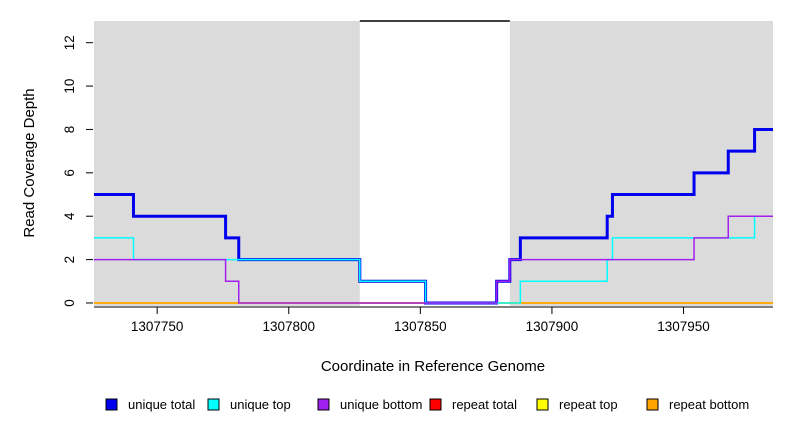 The height and width of the screenshot is (432, 792). What do you see at coordinates (552, 326) in the screenshot?
I see `x-tick-label: 1307900` at bounding box center [552, 326].